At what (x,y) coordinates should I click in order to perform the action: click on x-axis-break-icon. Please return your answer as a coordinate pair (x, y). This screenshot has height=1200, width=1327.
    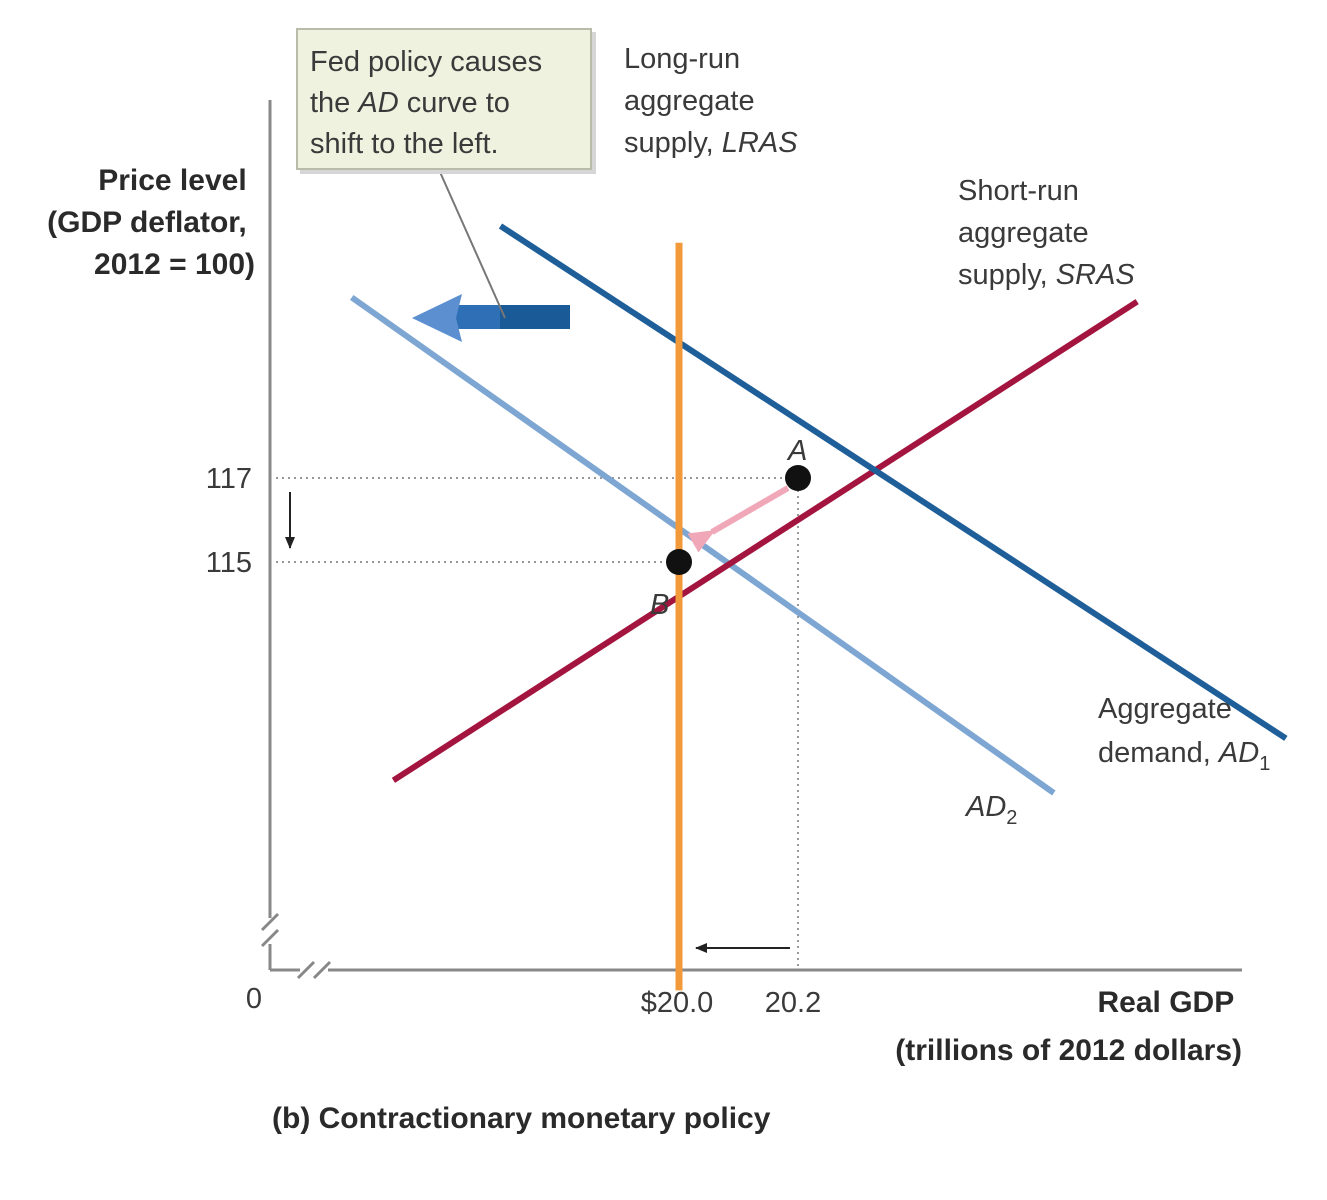
    Looking at the image, I should click on (314, 970).